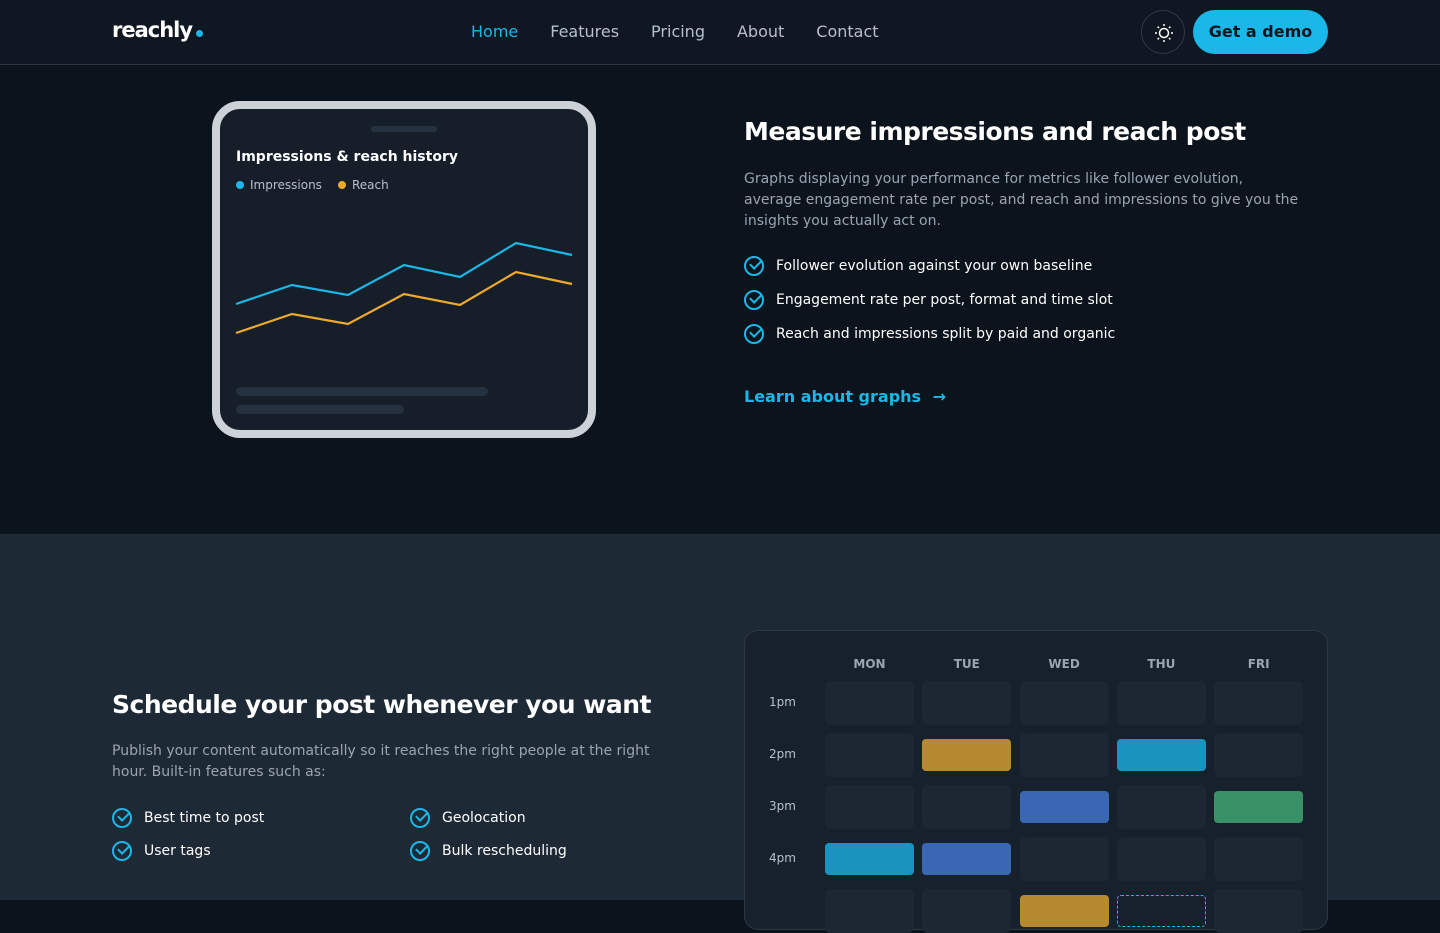 The height and width of the screenshot is (933, 1440). Describe the element at coordinates (782, 858) in the screenshot. I see `time-label: 4pm` at that location.